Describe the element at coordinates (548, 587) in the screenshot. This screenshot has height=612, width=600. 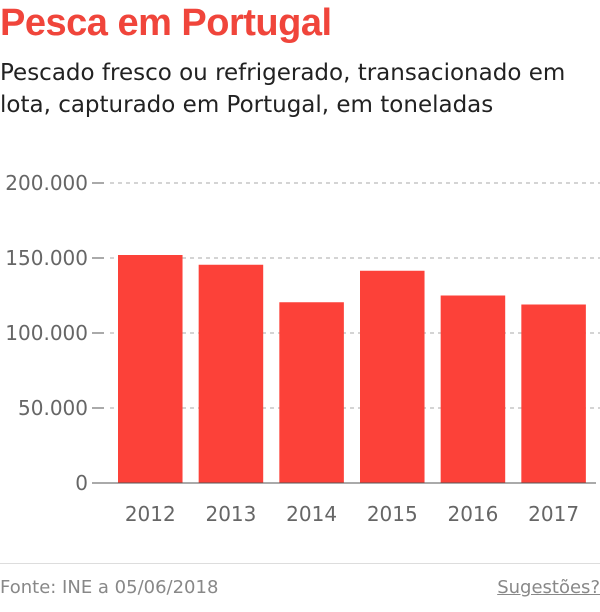
I see `suggestions-link: Sugestões?` at that location.